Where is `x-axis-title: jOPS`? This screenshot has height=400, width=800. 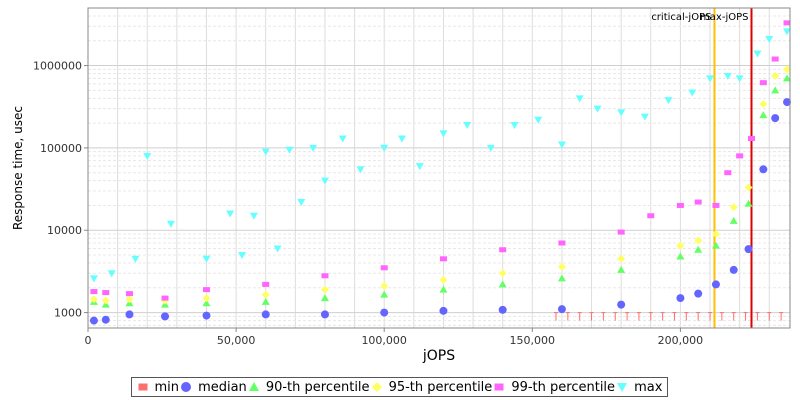
x-axis-title: jOPS is located at coordinates (438, 356).